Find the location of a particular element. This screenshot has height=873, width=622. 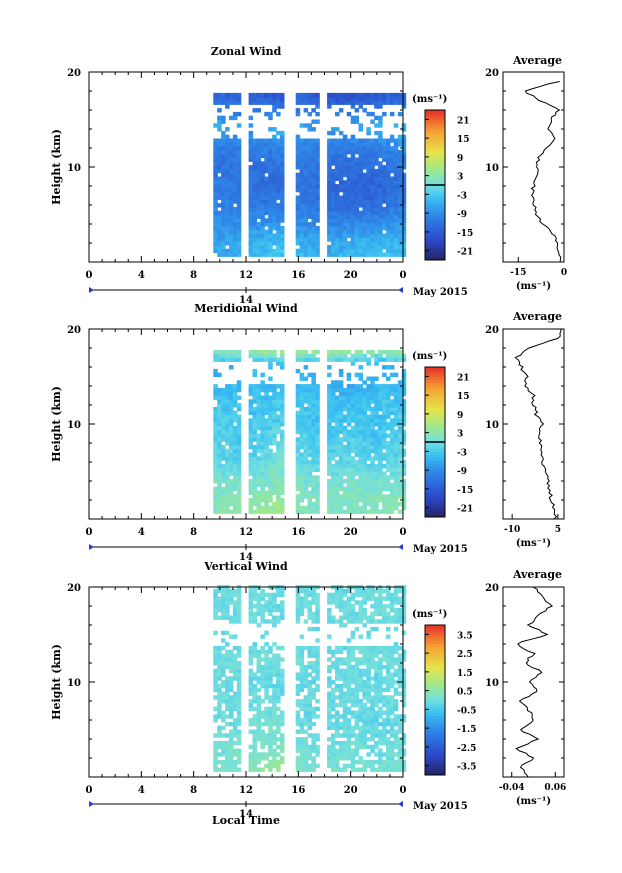

average-x-unit: (ms⁻¹) is located at coordinates (533, 801).